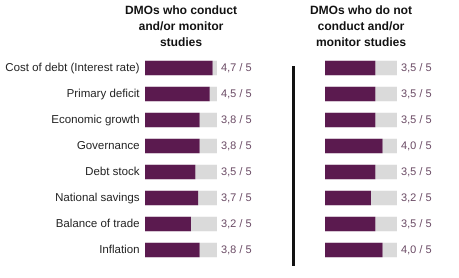 Image resolution: width=459 pixels, height=278 pixels. What do you see at coordinates (119, 250) in the screenshot?
I see `y-tick-label: Inflation` at bounding box center [119, 250].